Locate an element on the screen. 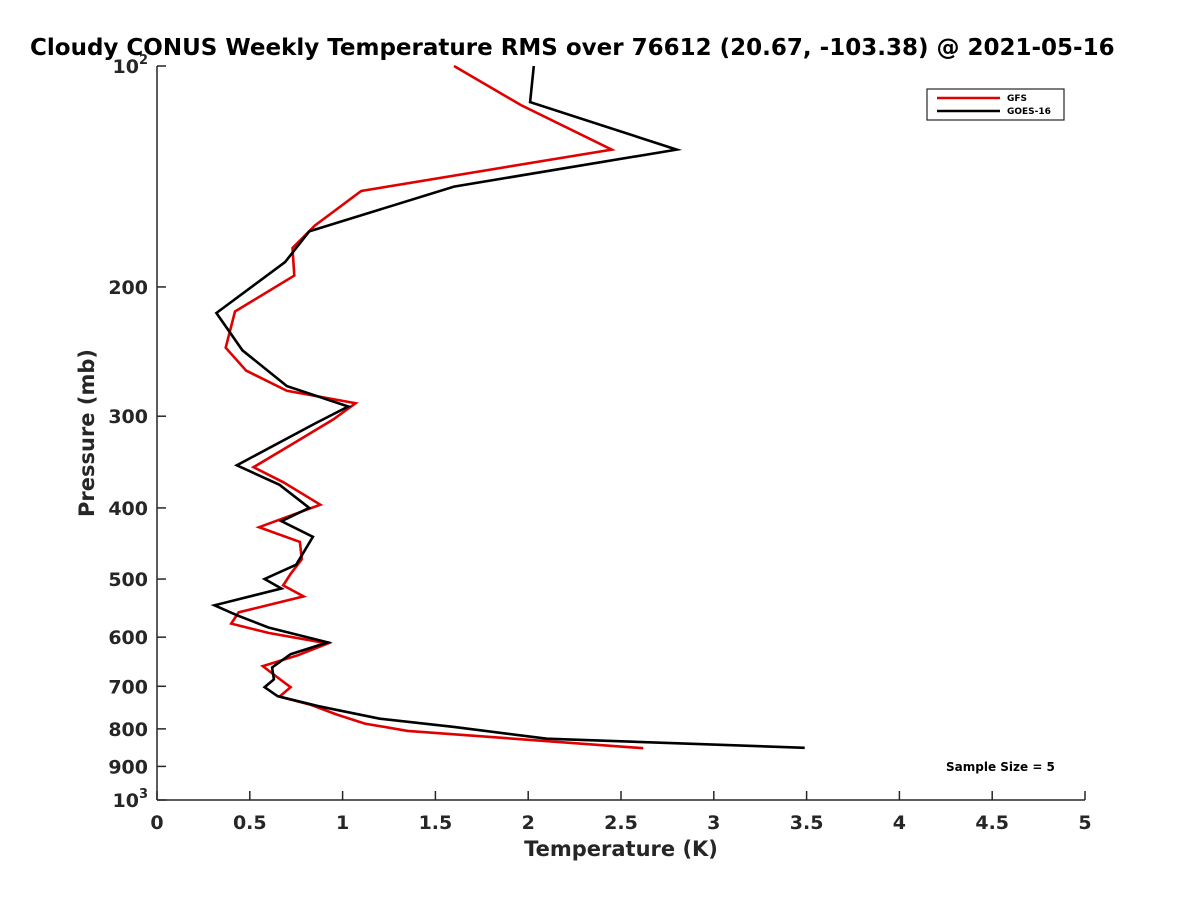  y-ticks: 10² 200 300 400 500 600 700 800 900 10³ is located at coordinates (137, 432).